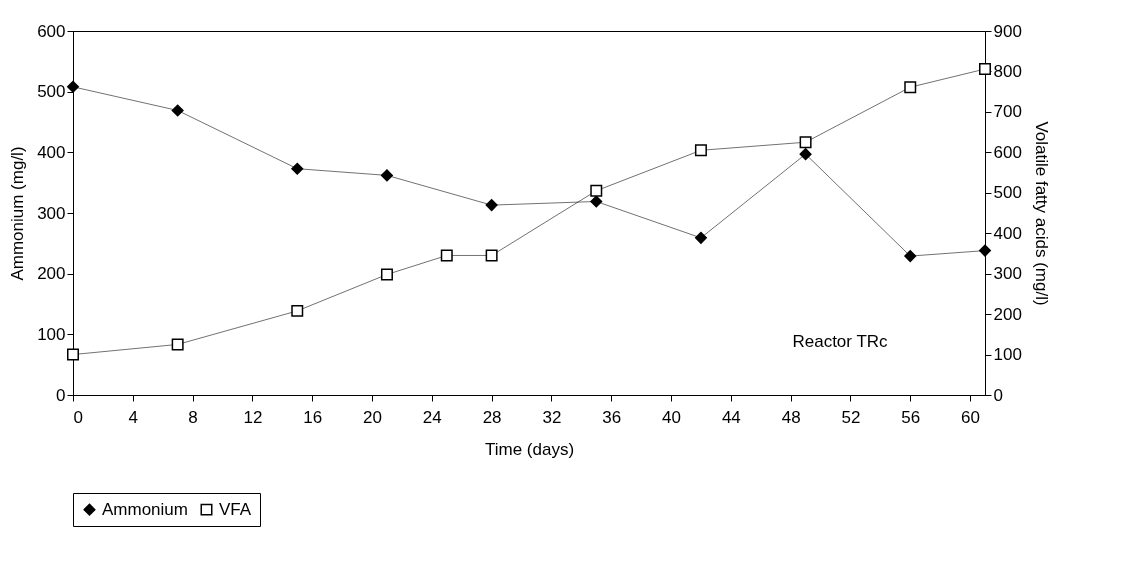 Image resolution: width=1138 pixels, height=567 pixels. I want to click on y2-tick-label: 500, so click(1007, 193).